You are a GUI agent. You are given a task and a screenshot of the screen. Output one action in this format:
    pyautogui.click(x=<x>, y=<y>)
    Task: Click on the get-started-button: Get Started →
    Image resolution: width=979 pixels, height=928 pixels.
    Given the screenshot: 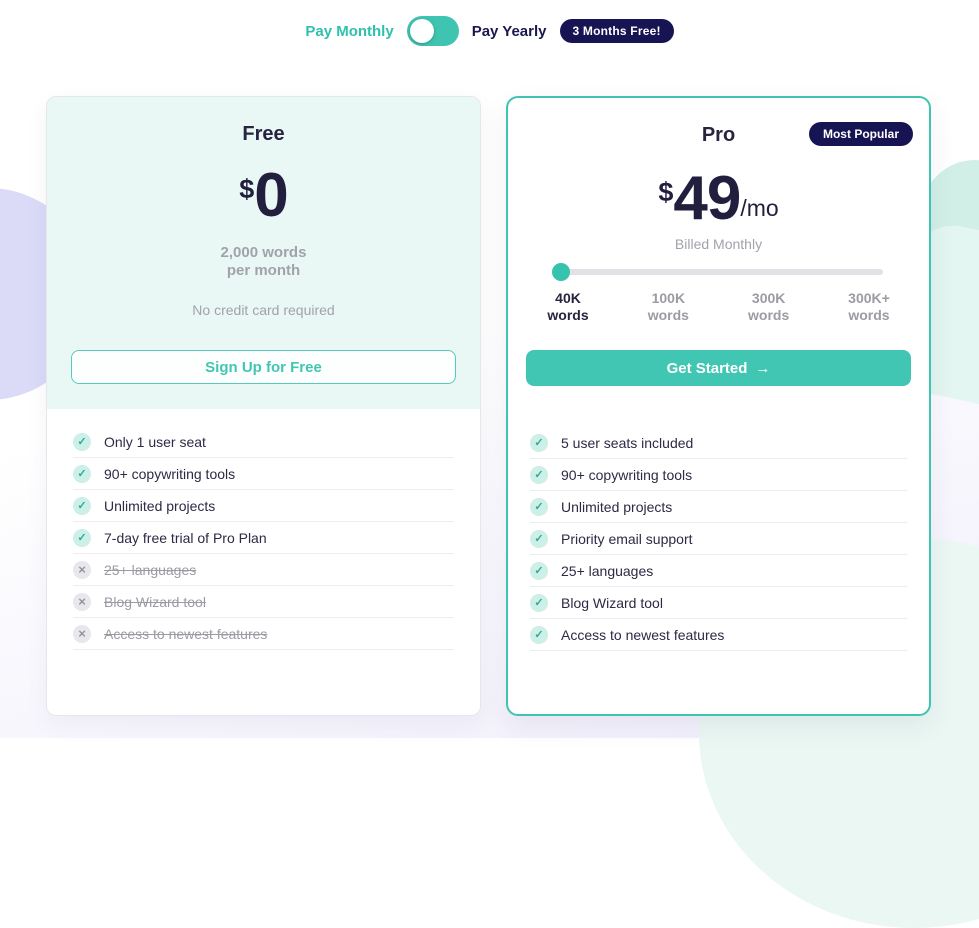 What is the action you would take?
    pyautogui.click(x=718, y=368)
    